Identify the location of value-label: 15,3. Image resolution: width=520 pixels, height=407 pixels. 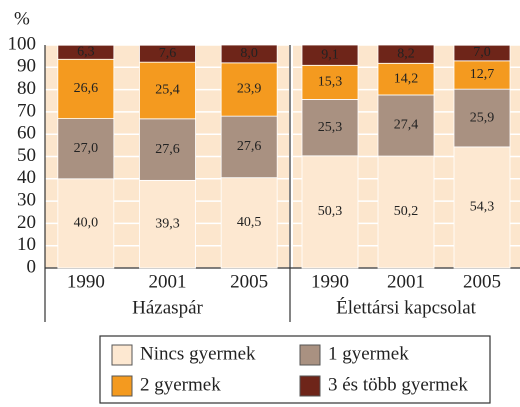
(330, 82).